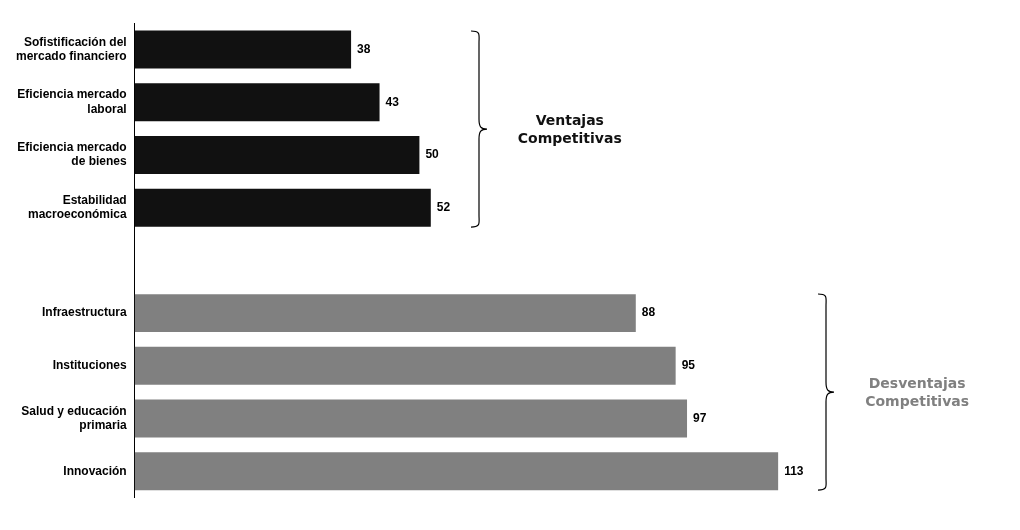  Describe the element at coordinates (648, 312) in the screenshot. I see `data-label: 88` at that location.